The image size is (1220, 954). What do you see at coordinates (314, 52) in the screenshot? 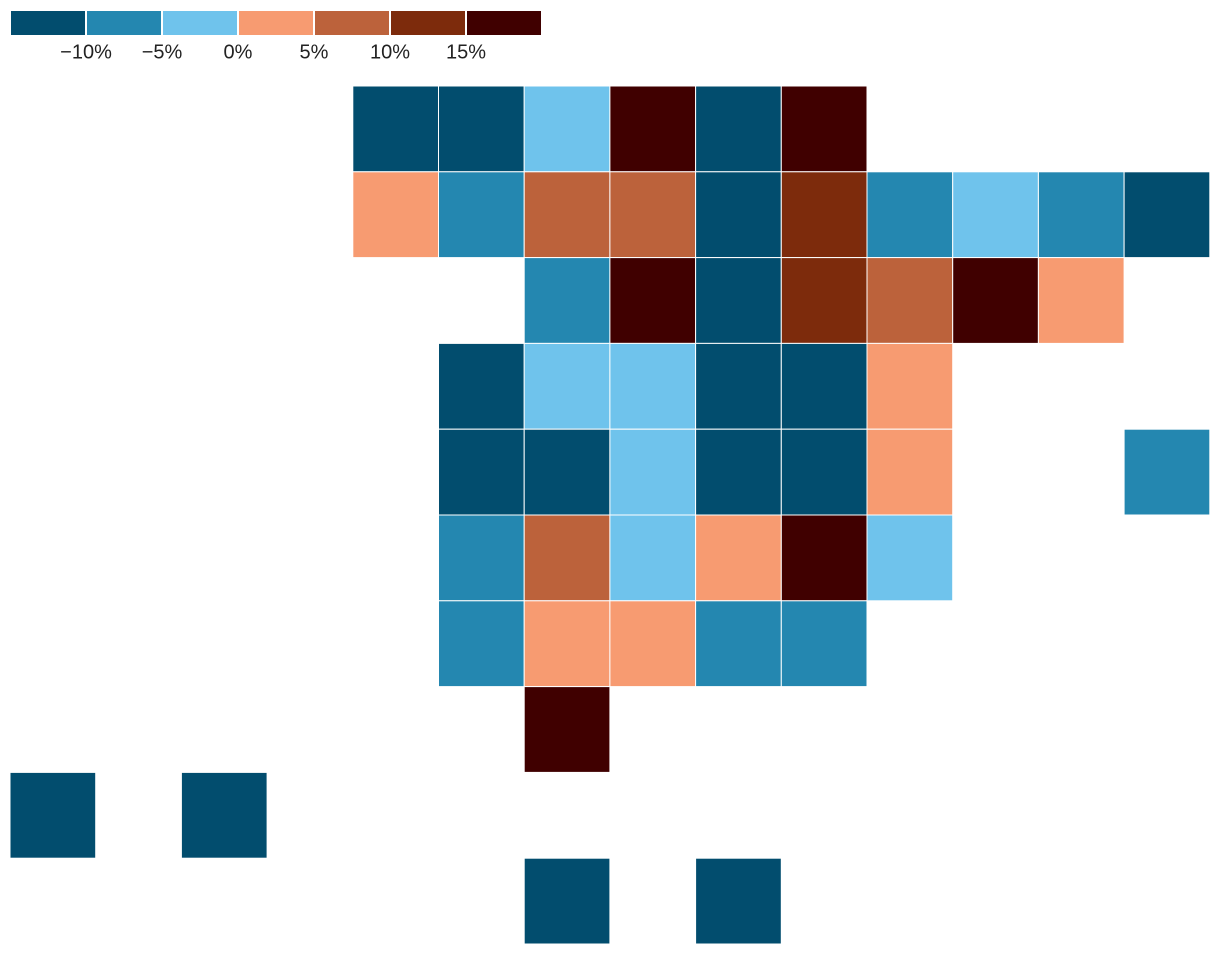
I see `legend-label: 5%` at bounding box center [314, 52].